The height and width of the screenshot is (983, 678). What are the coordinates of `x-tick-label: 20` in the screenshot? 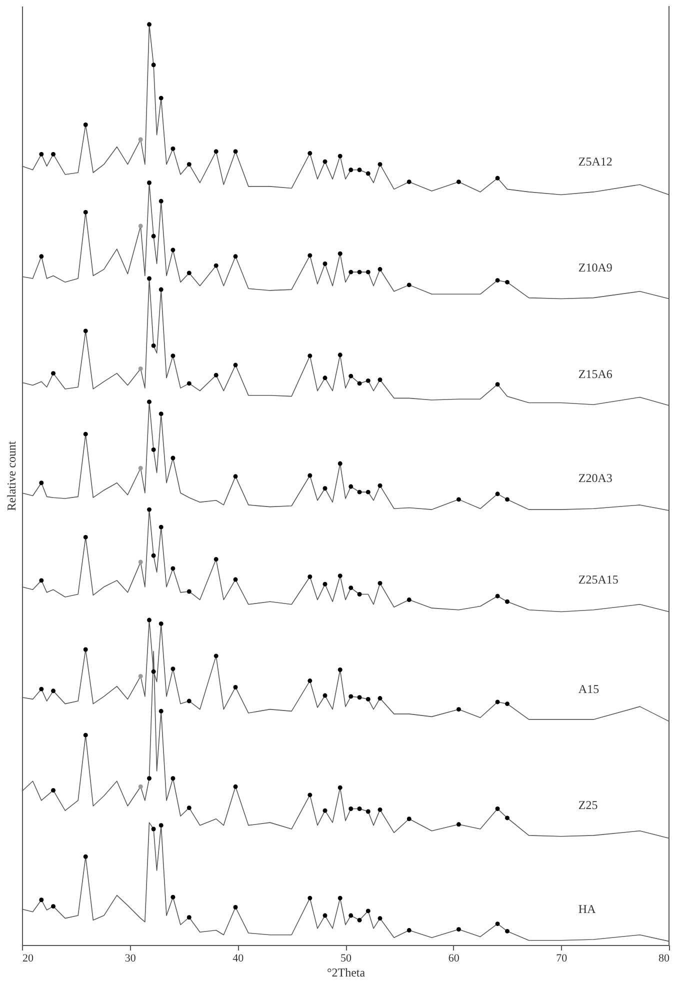 It's located at (28, 958).